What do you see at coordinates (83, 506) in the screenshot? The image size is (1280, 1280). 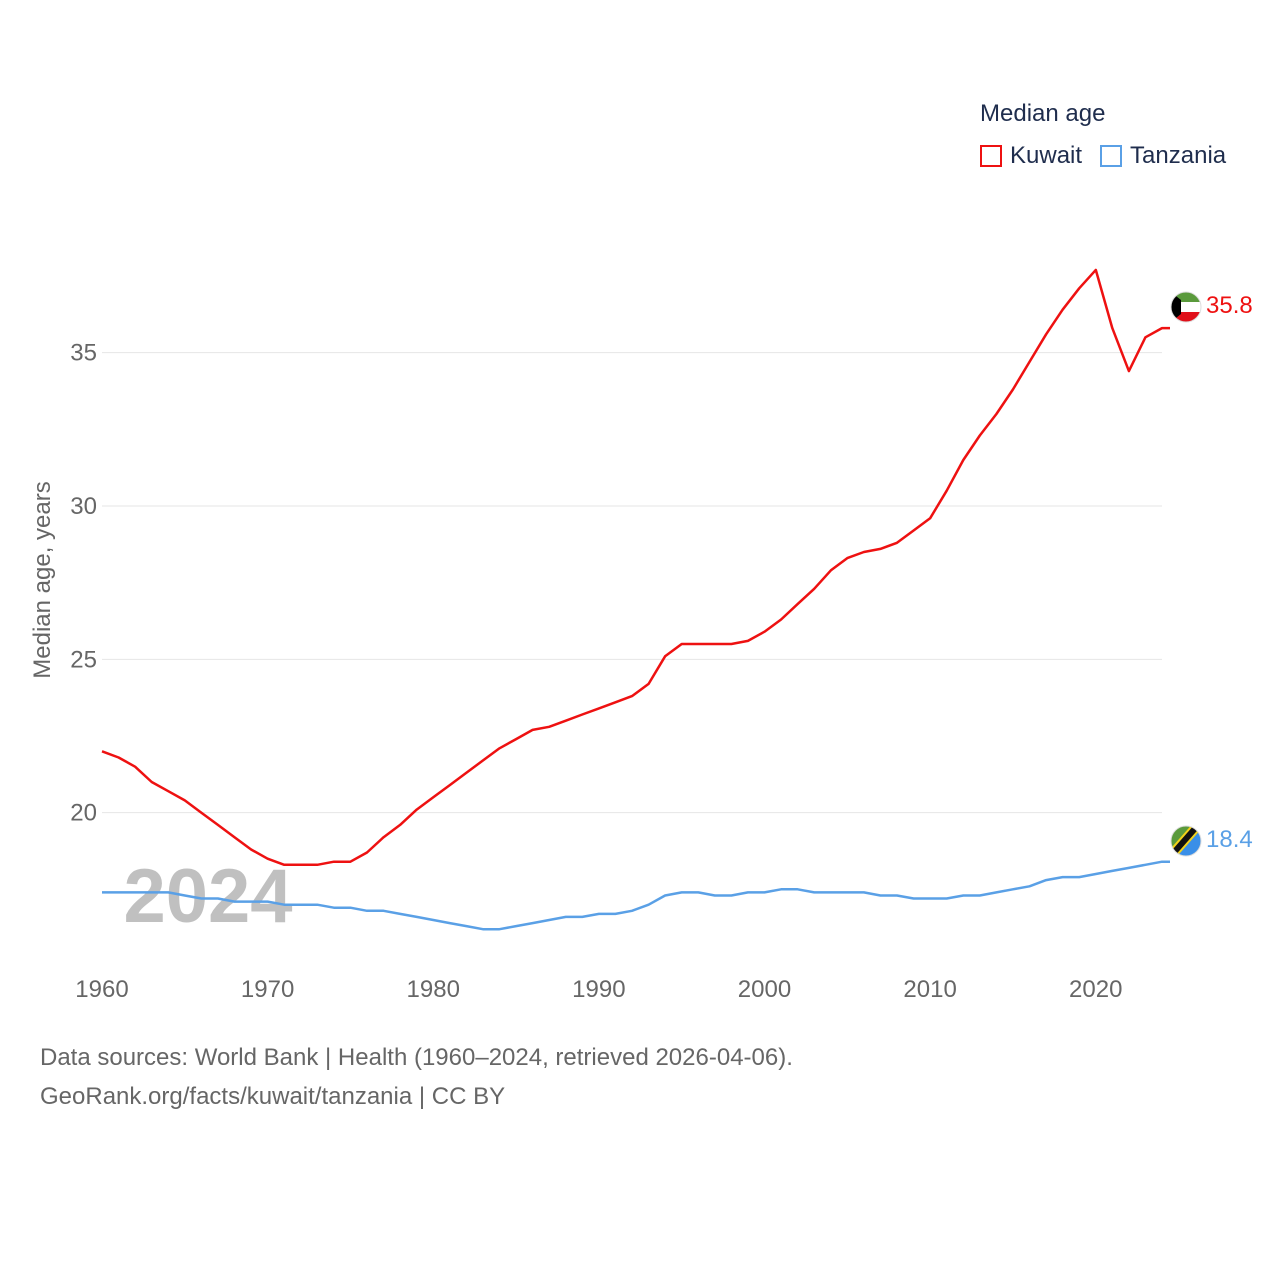 I see `y-tick-label: 30` at bounding box center [83, 506].